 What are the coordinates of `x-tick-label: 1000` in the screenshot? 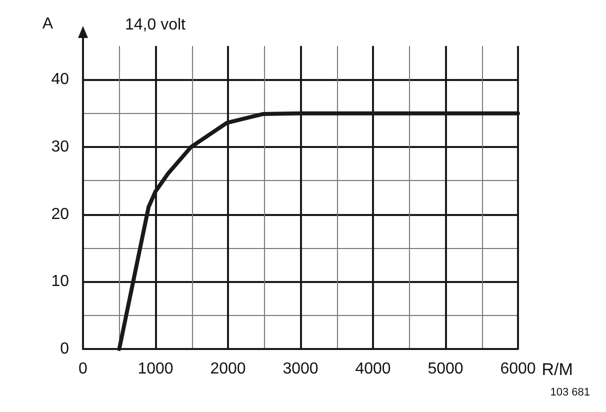 It's located at (156, 369).